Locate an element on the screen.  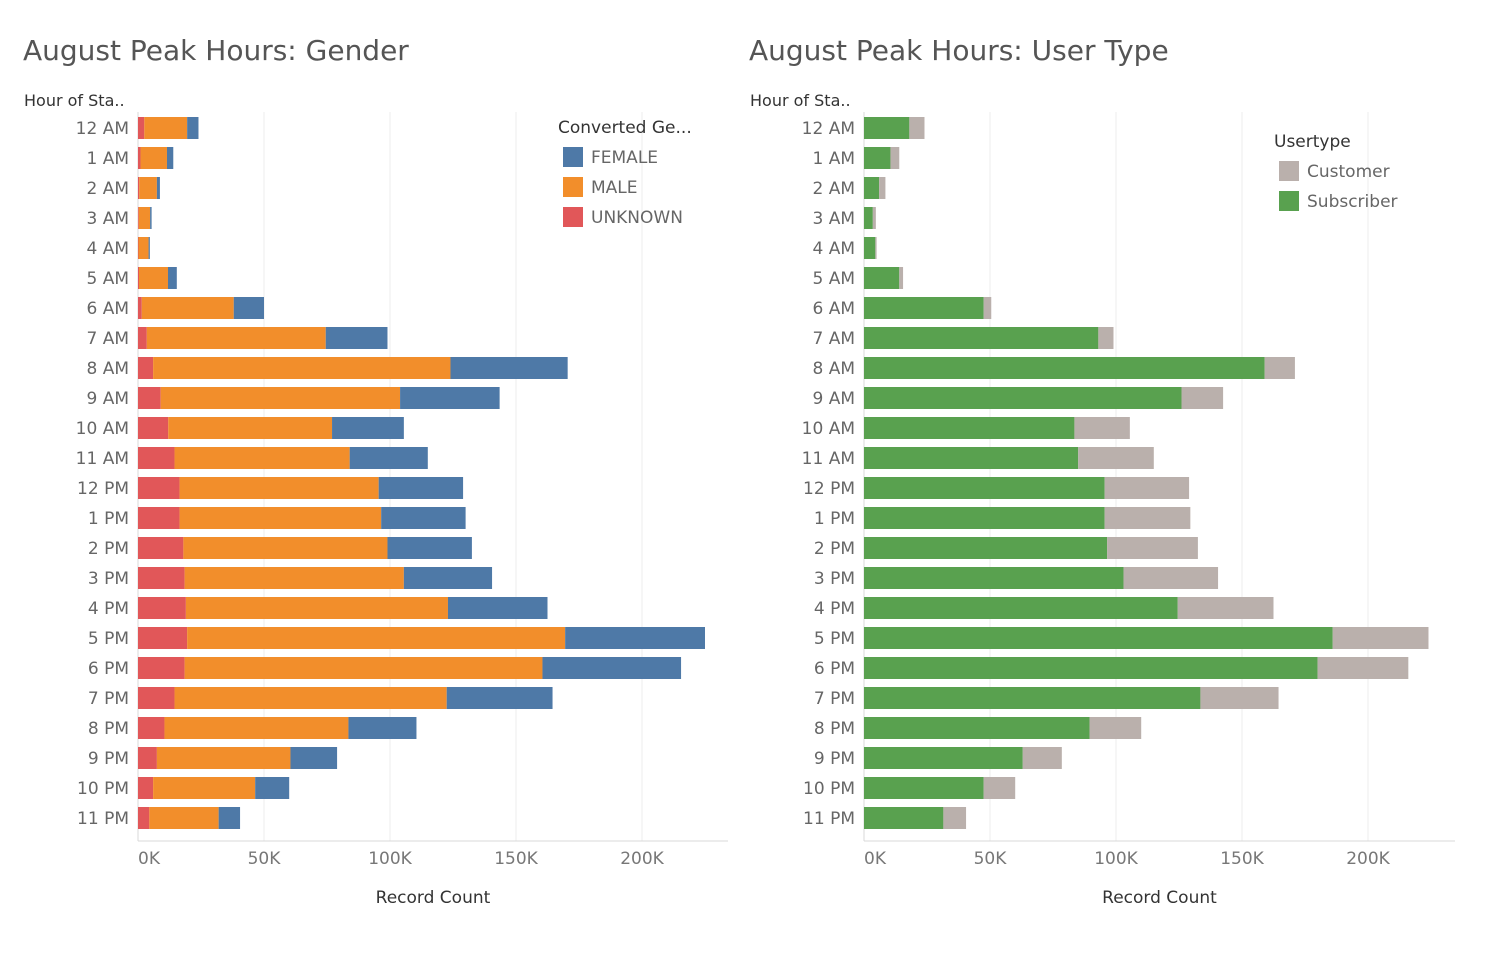
bar-subscriber-8-pm is located at coordinates (977, 728).